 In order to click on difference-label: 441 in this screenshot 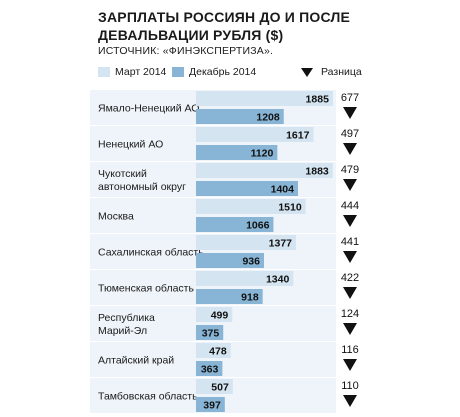, I will do `click(350, 242)`.